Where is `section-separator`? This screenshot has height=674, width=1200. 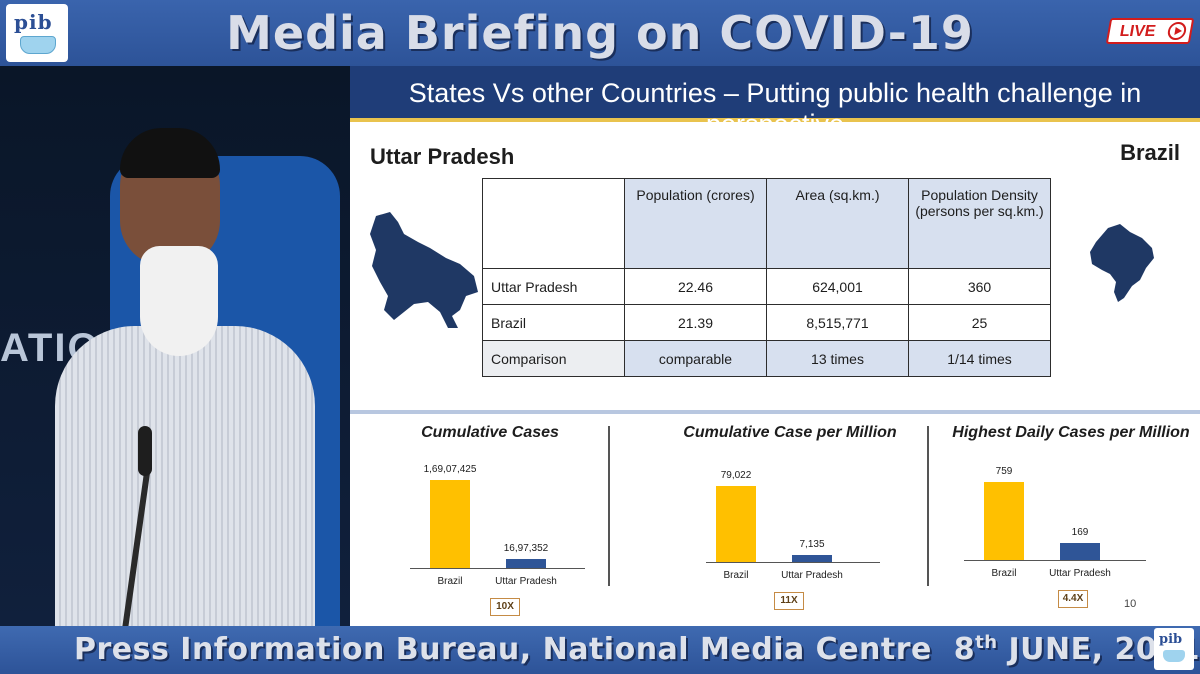 section-separator is located at coordinates (775, 412).